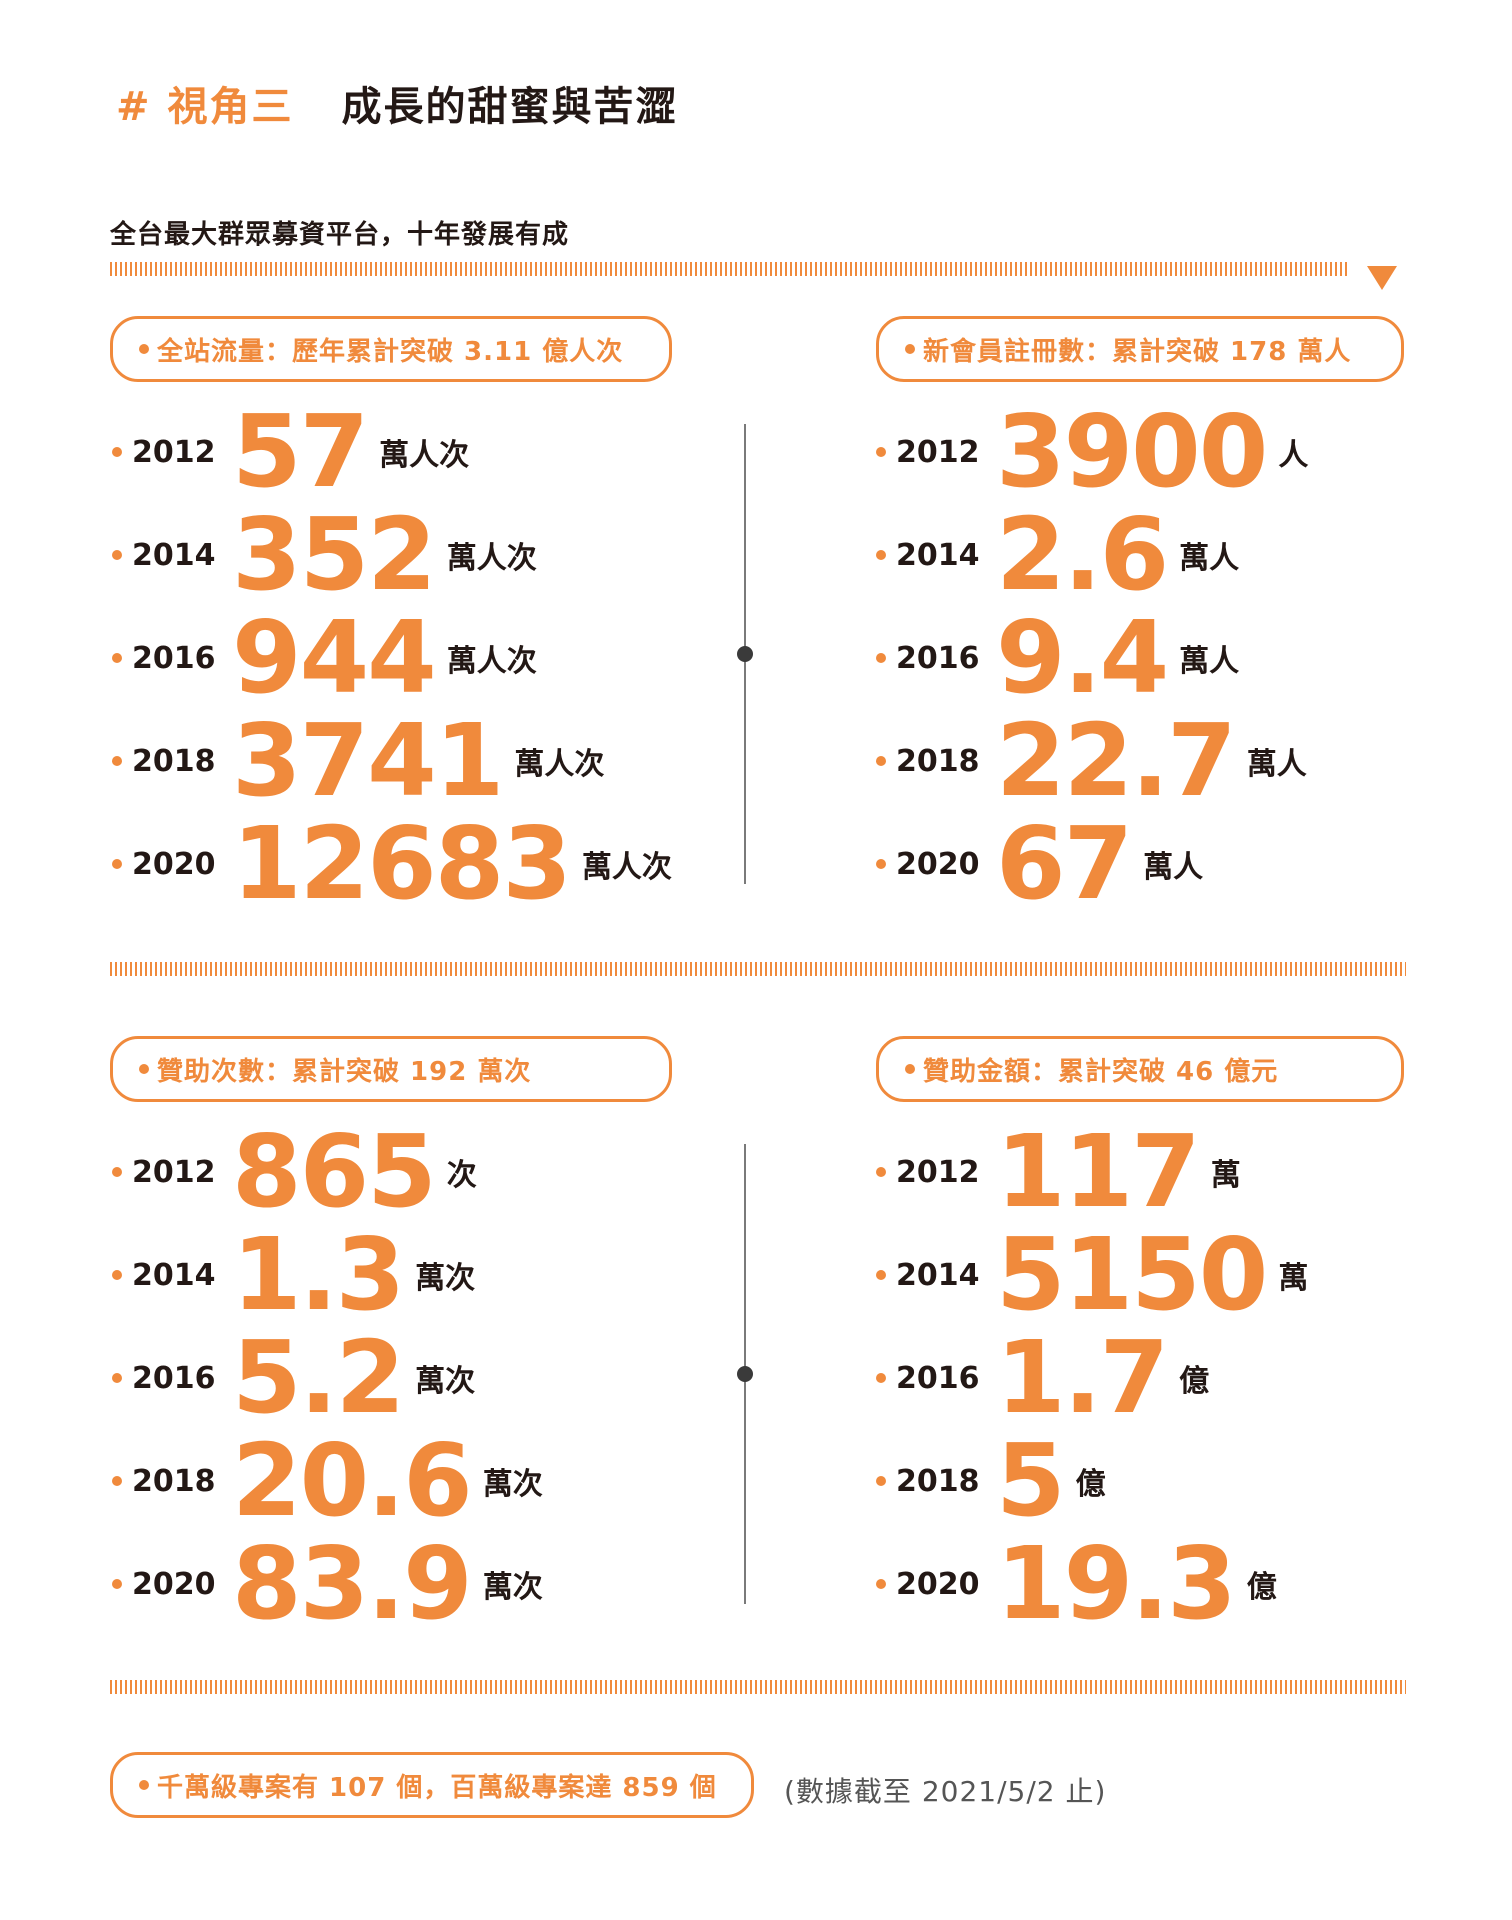  I want to click on stat-value: 67, so click(1064, 863).